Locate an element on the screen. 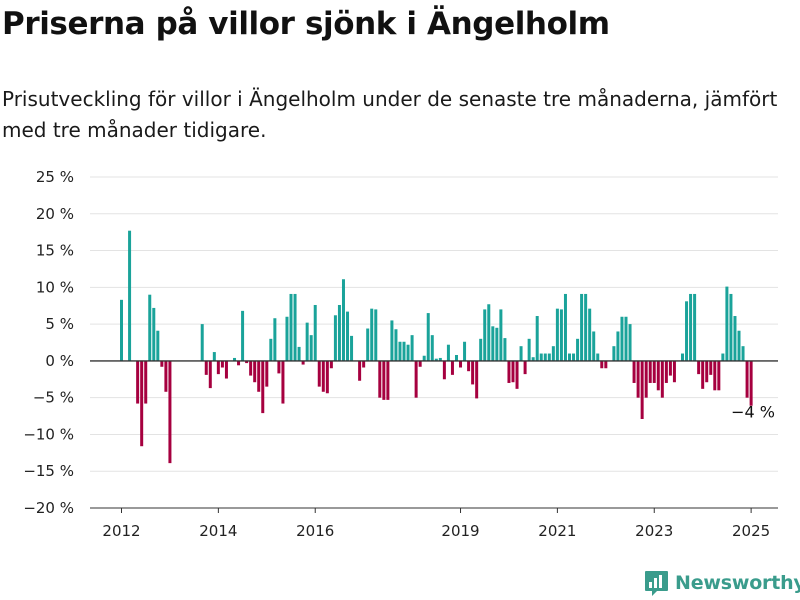 This screenshot has width=800, height=600. y-tick-label: 0 % is located at coordinates (59, 361).